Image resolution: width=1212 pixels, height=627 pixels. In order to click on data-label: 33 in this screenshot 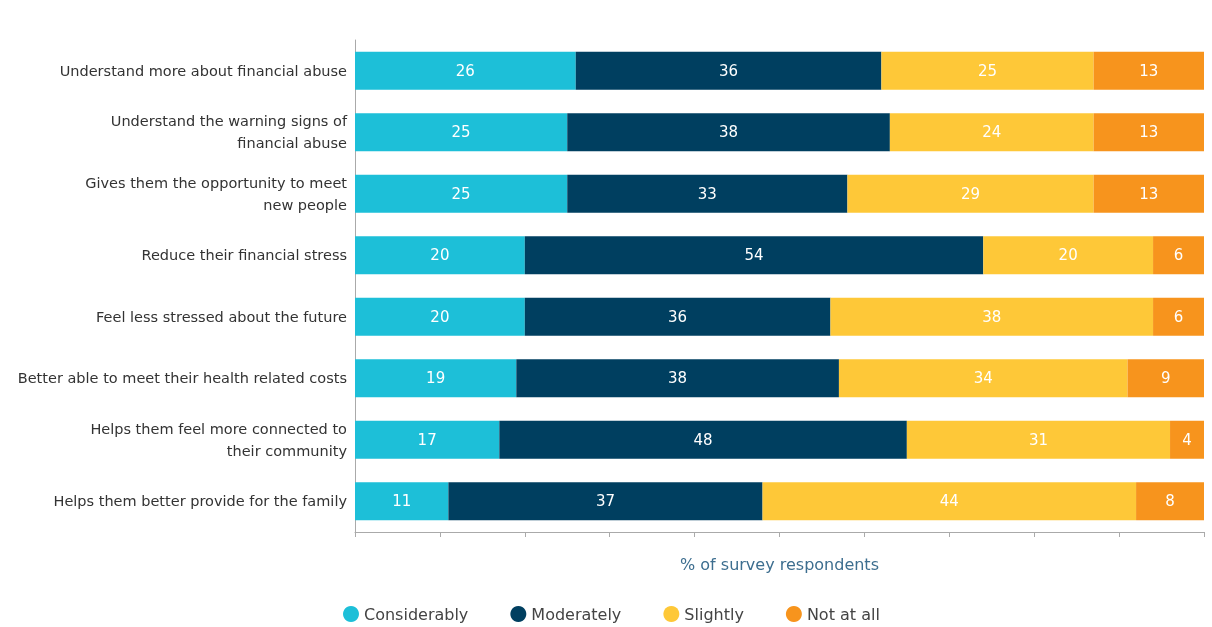, I will do `click(707, 193)`.